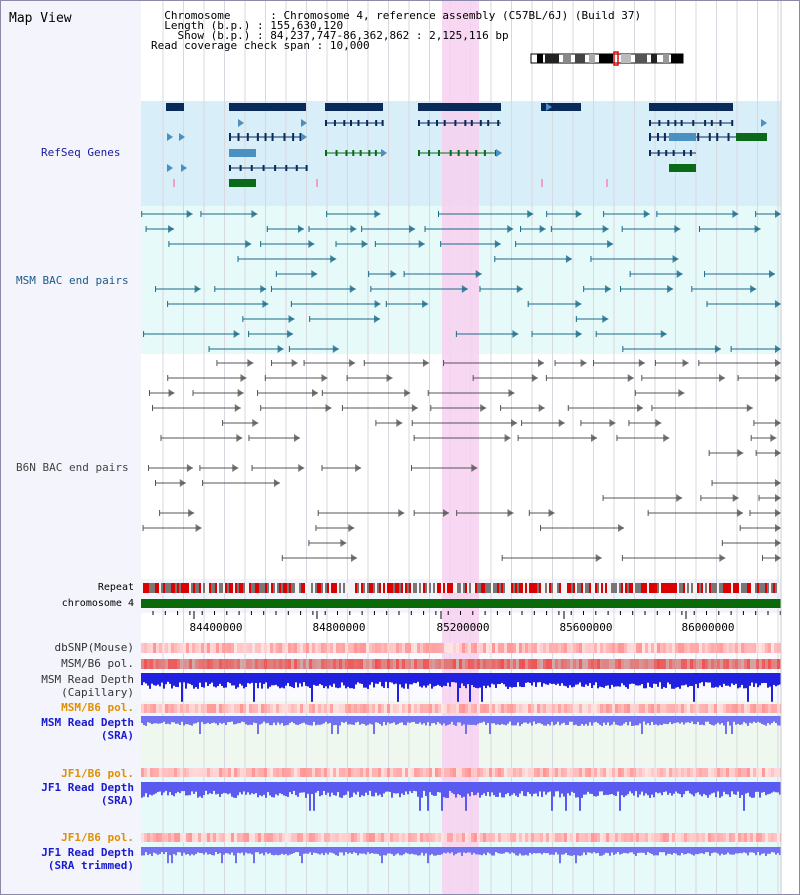 This screenshot has height=895, width=800. What do you see at coordinates (607, 183) in the screenshot?
I see `refseq-marker` at bounding box center [607, 183].